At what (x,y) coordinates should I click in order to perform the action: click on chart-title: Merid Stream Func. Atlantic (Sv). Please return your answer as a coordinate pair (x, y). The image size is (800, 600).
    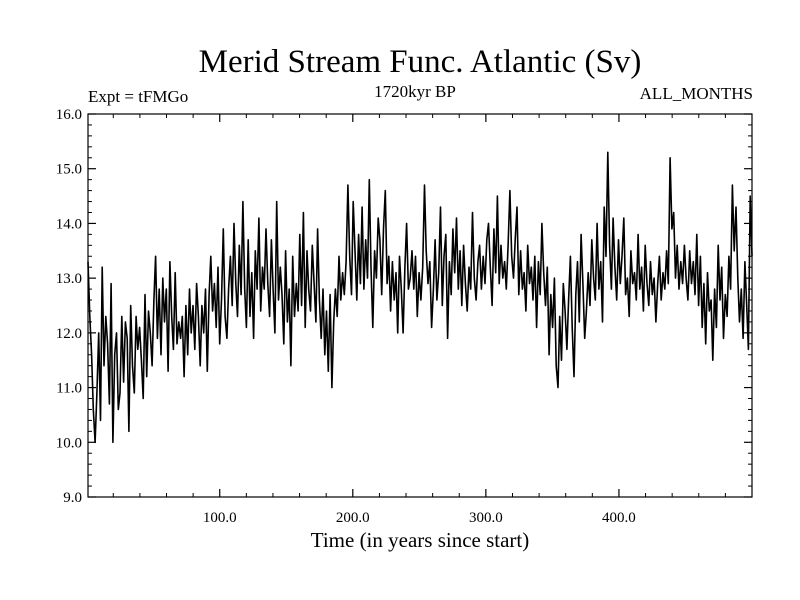
    Looking at the image, I should click on (420, 62).